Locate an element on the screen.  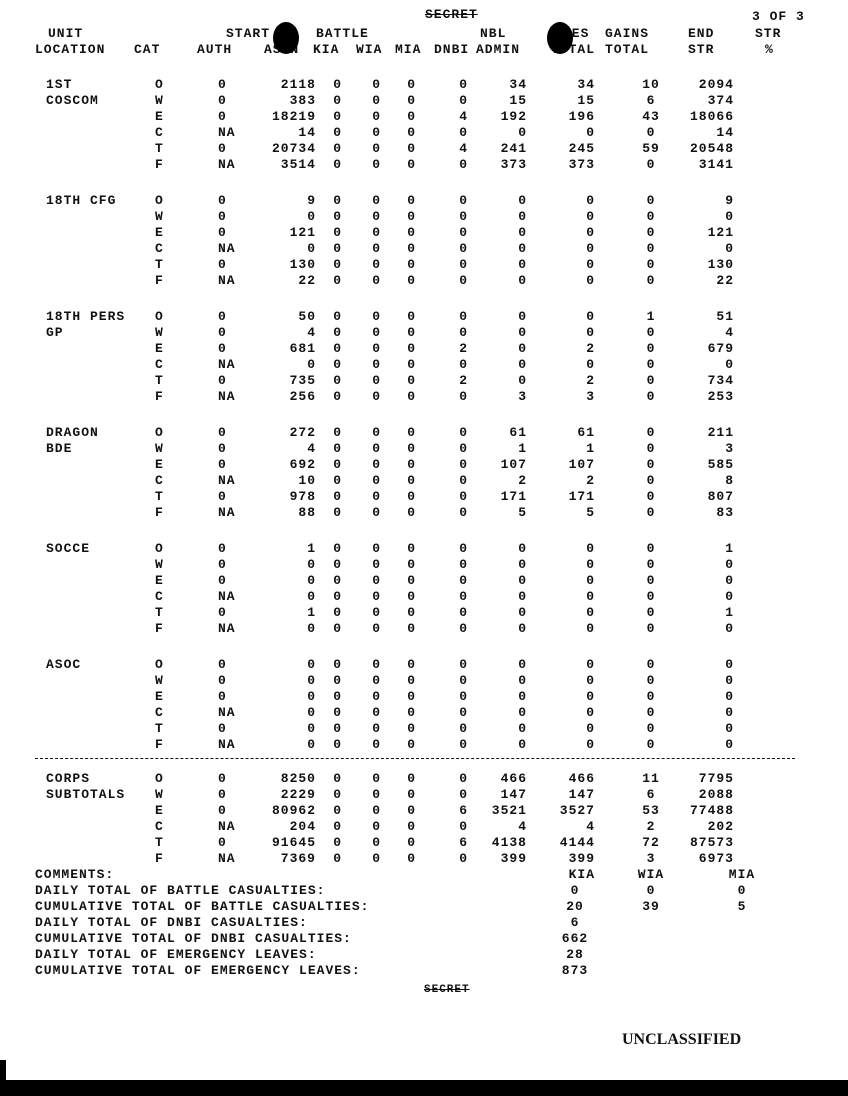
cell-asgn: 1 is located at coordinates (311, 612).